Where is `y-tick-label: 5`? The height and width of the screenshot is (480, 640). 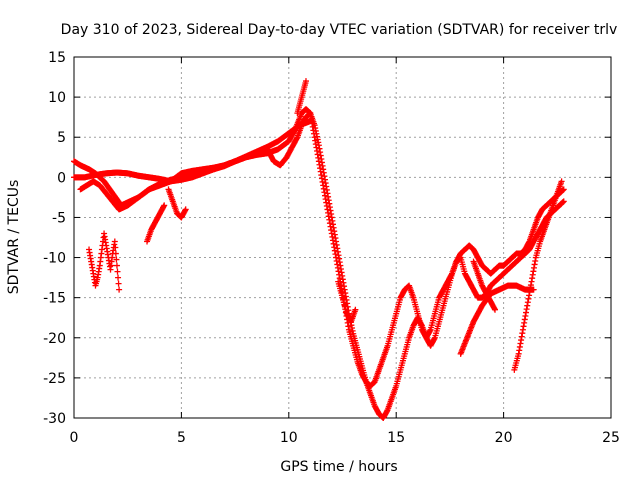 y-tick-label: 5 is located at coordinates (61, 138).